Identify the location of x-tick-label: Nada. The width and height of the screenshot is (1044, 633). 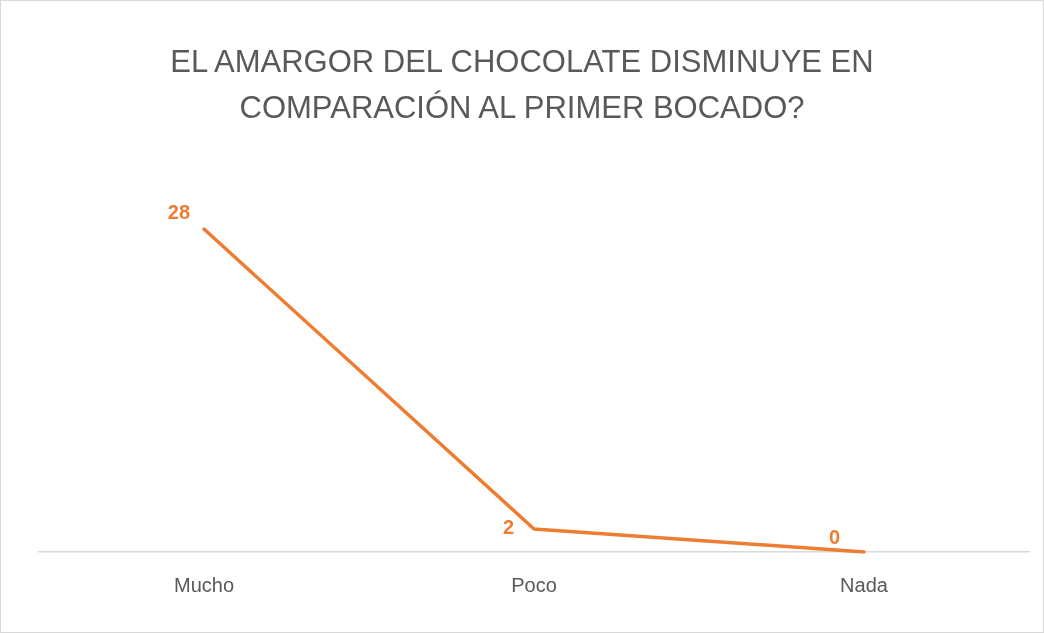
(864, 584).